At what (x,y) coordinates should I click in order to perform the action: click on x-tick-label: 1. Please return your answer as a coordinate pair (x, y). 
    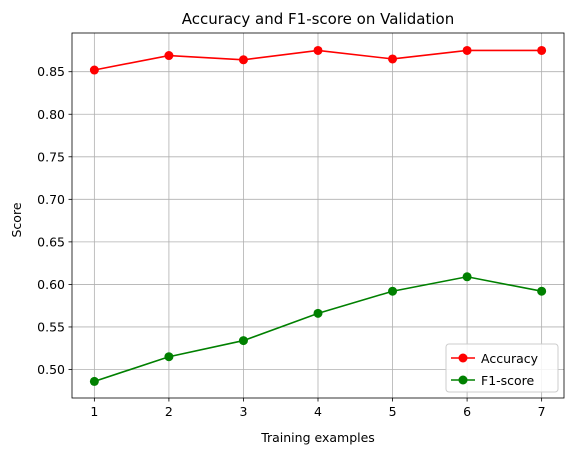
    Looking at the image, I should click on (94, 411).